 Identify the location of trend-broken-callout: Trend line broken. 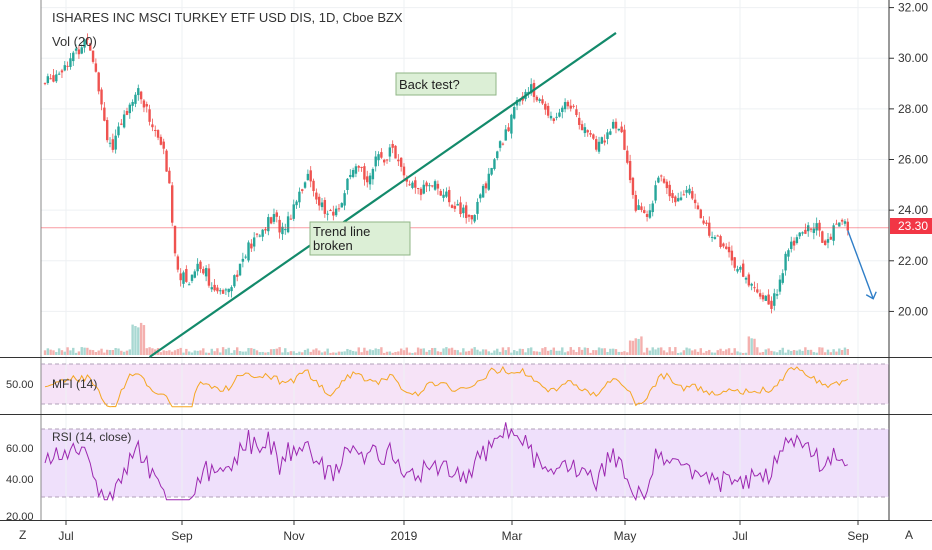
(360, 238).